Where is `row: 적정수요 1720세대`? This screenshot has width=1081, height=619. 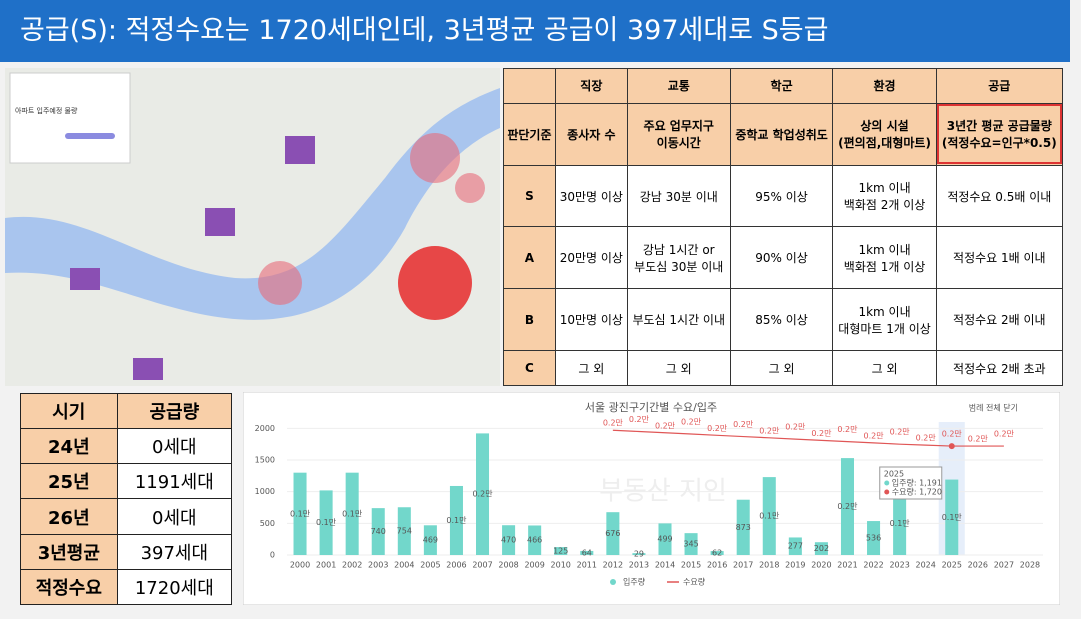 row: 적정수요 1720세대 is located at coordinates (126, 587).